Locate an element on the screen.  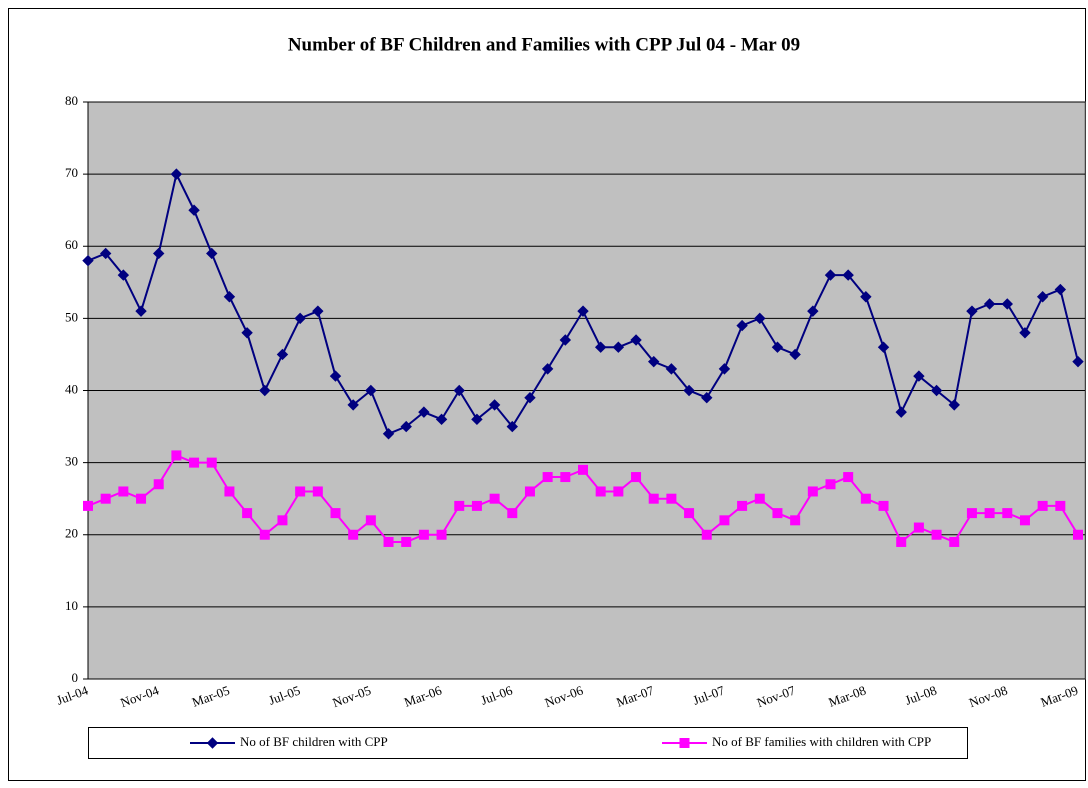
y-tick-label: 50 is located at coordinates (71, 316).